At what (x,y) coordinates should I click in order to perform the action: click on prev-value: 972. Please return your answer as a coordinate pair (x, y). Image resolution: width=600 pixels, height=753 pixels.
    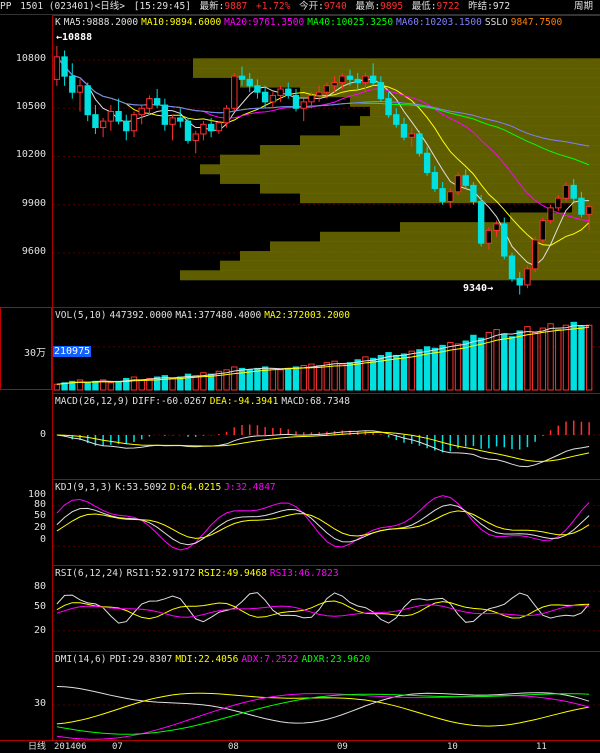
    Looking at the image, I should click on (501, 6).